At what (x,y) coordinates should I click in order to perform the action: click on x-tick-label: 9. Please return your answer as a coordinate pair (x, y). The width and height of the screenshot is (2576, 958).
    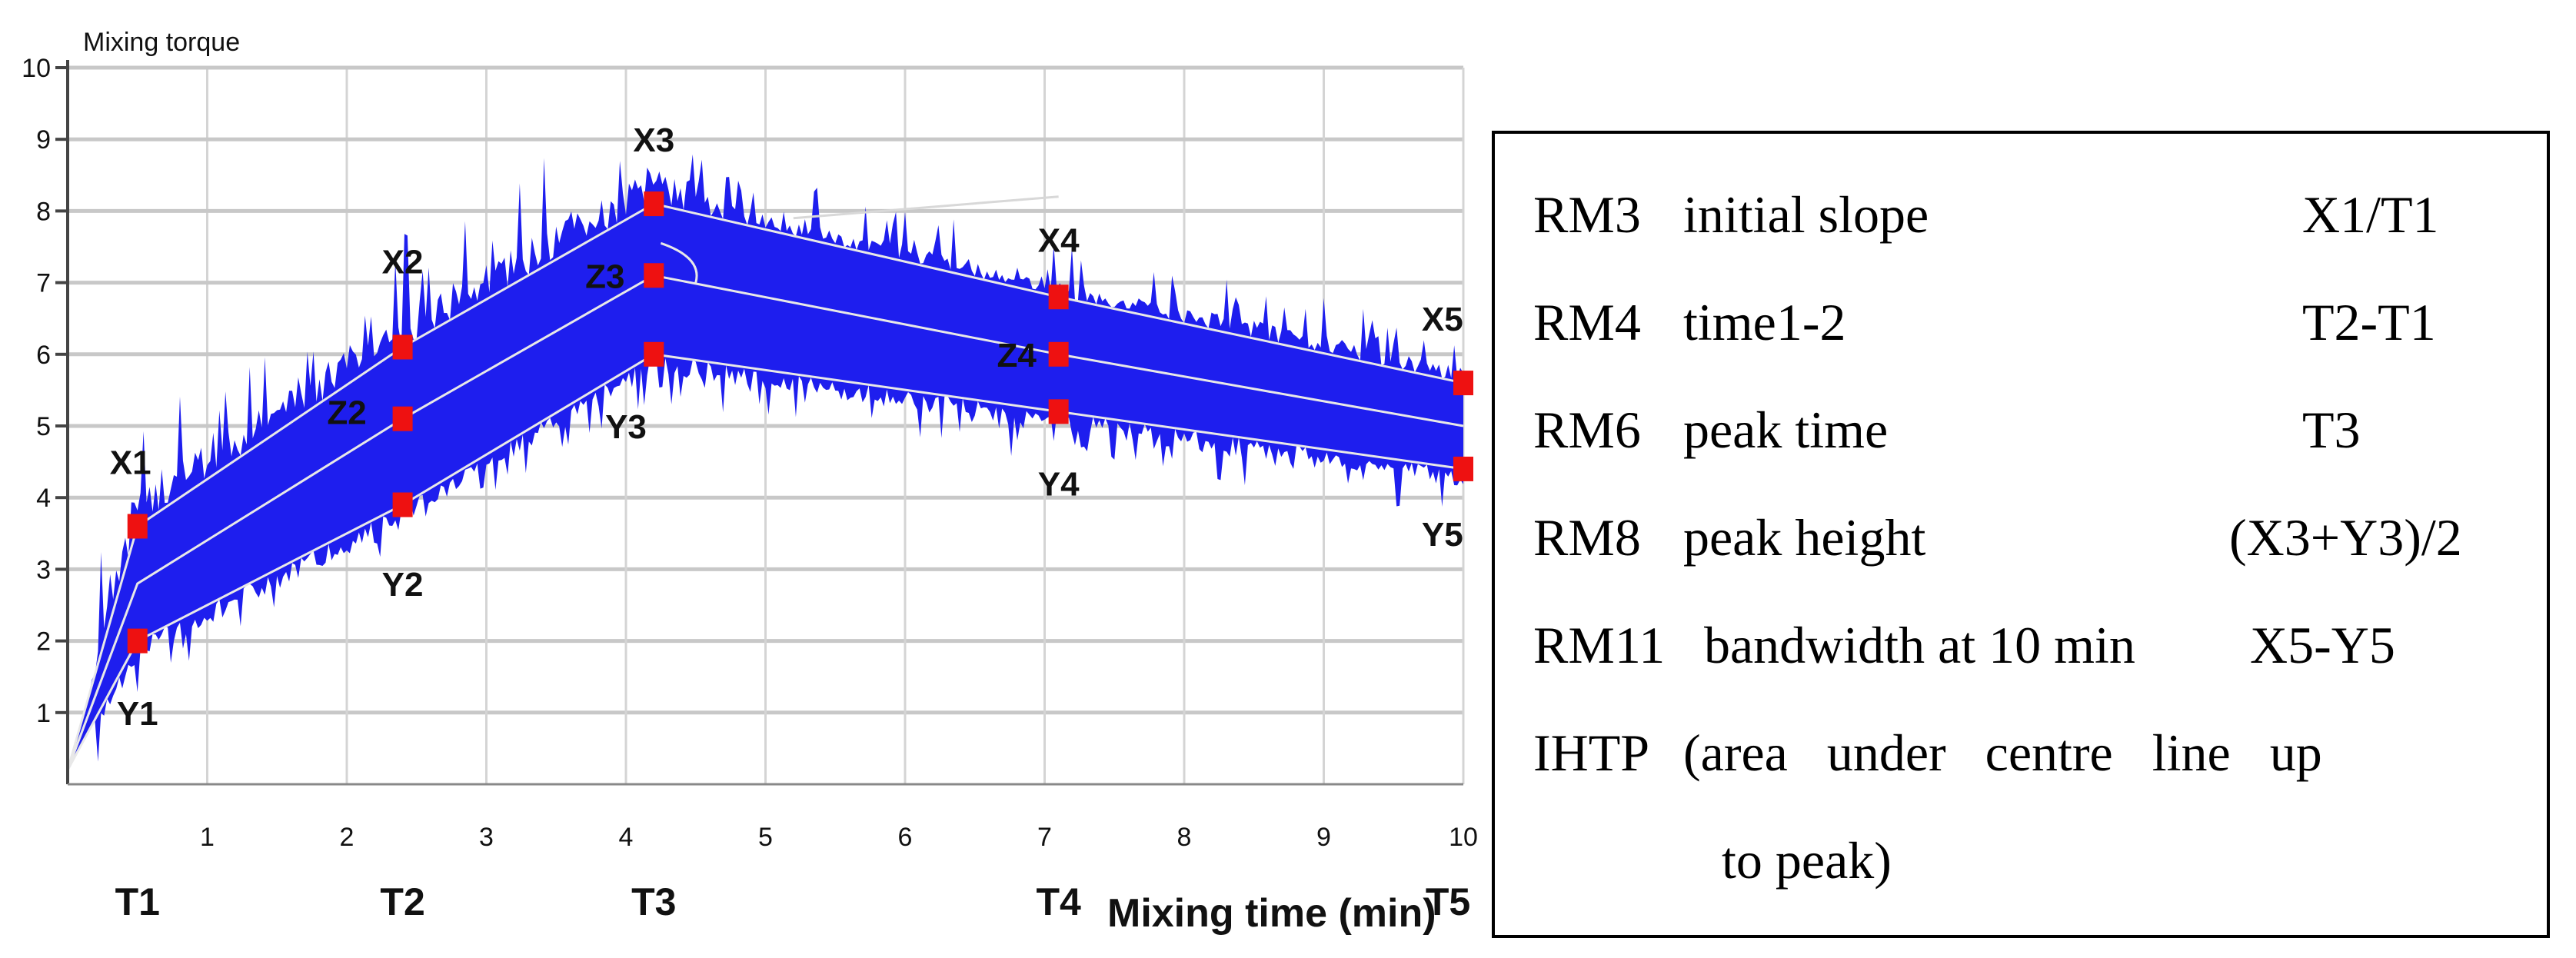
    Looking at the image, I should click on (1323, 838).